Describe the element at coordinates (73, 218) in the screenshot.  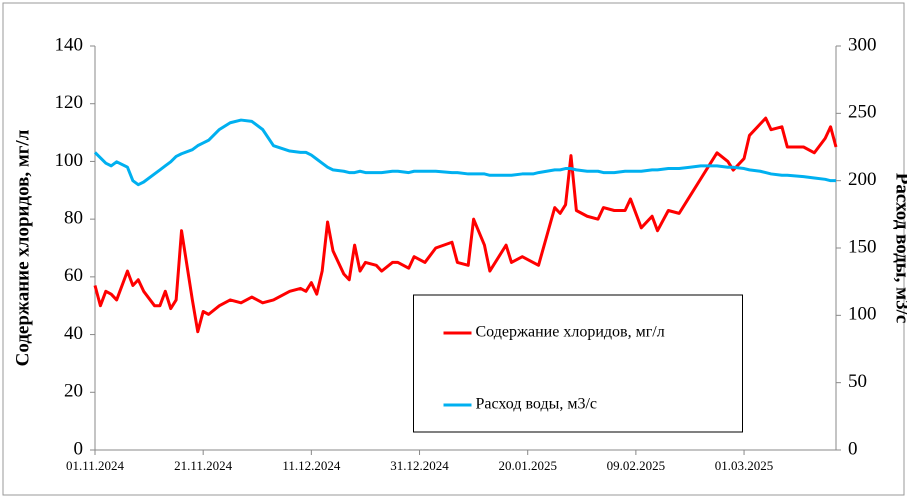
I see `y-tick-label: 80` at that location.